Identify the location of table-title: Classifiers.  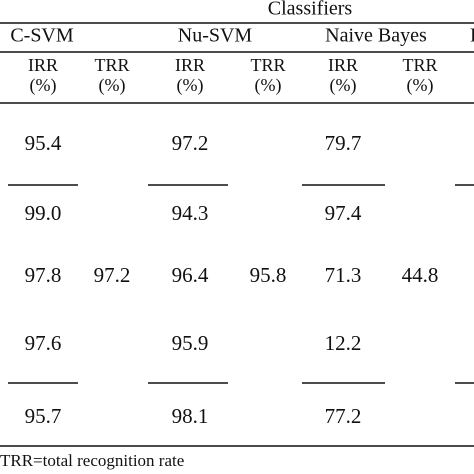
(310, 10).